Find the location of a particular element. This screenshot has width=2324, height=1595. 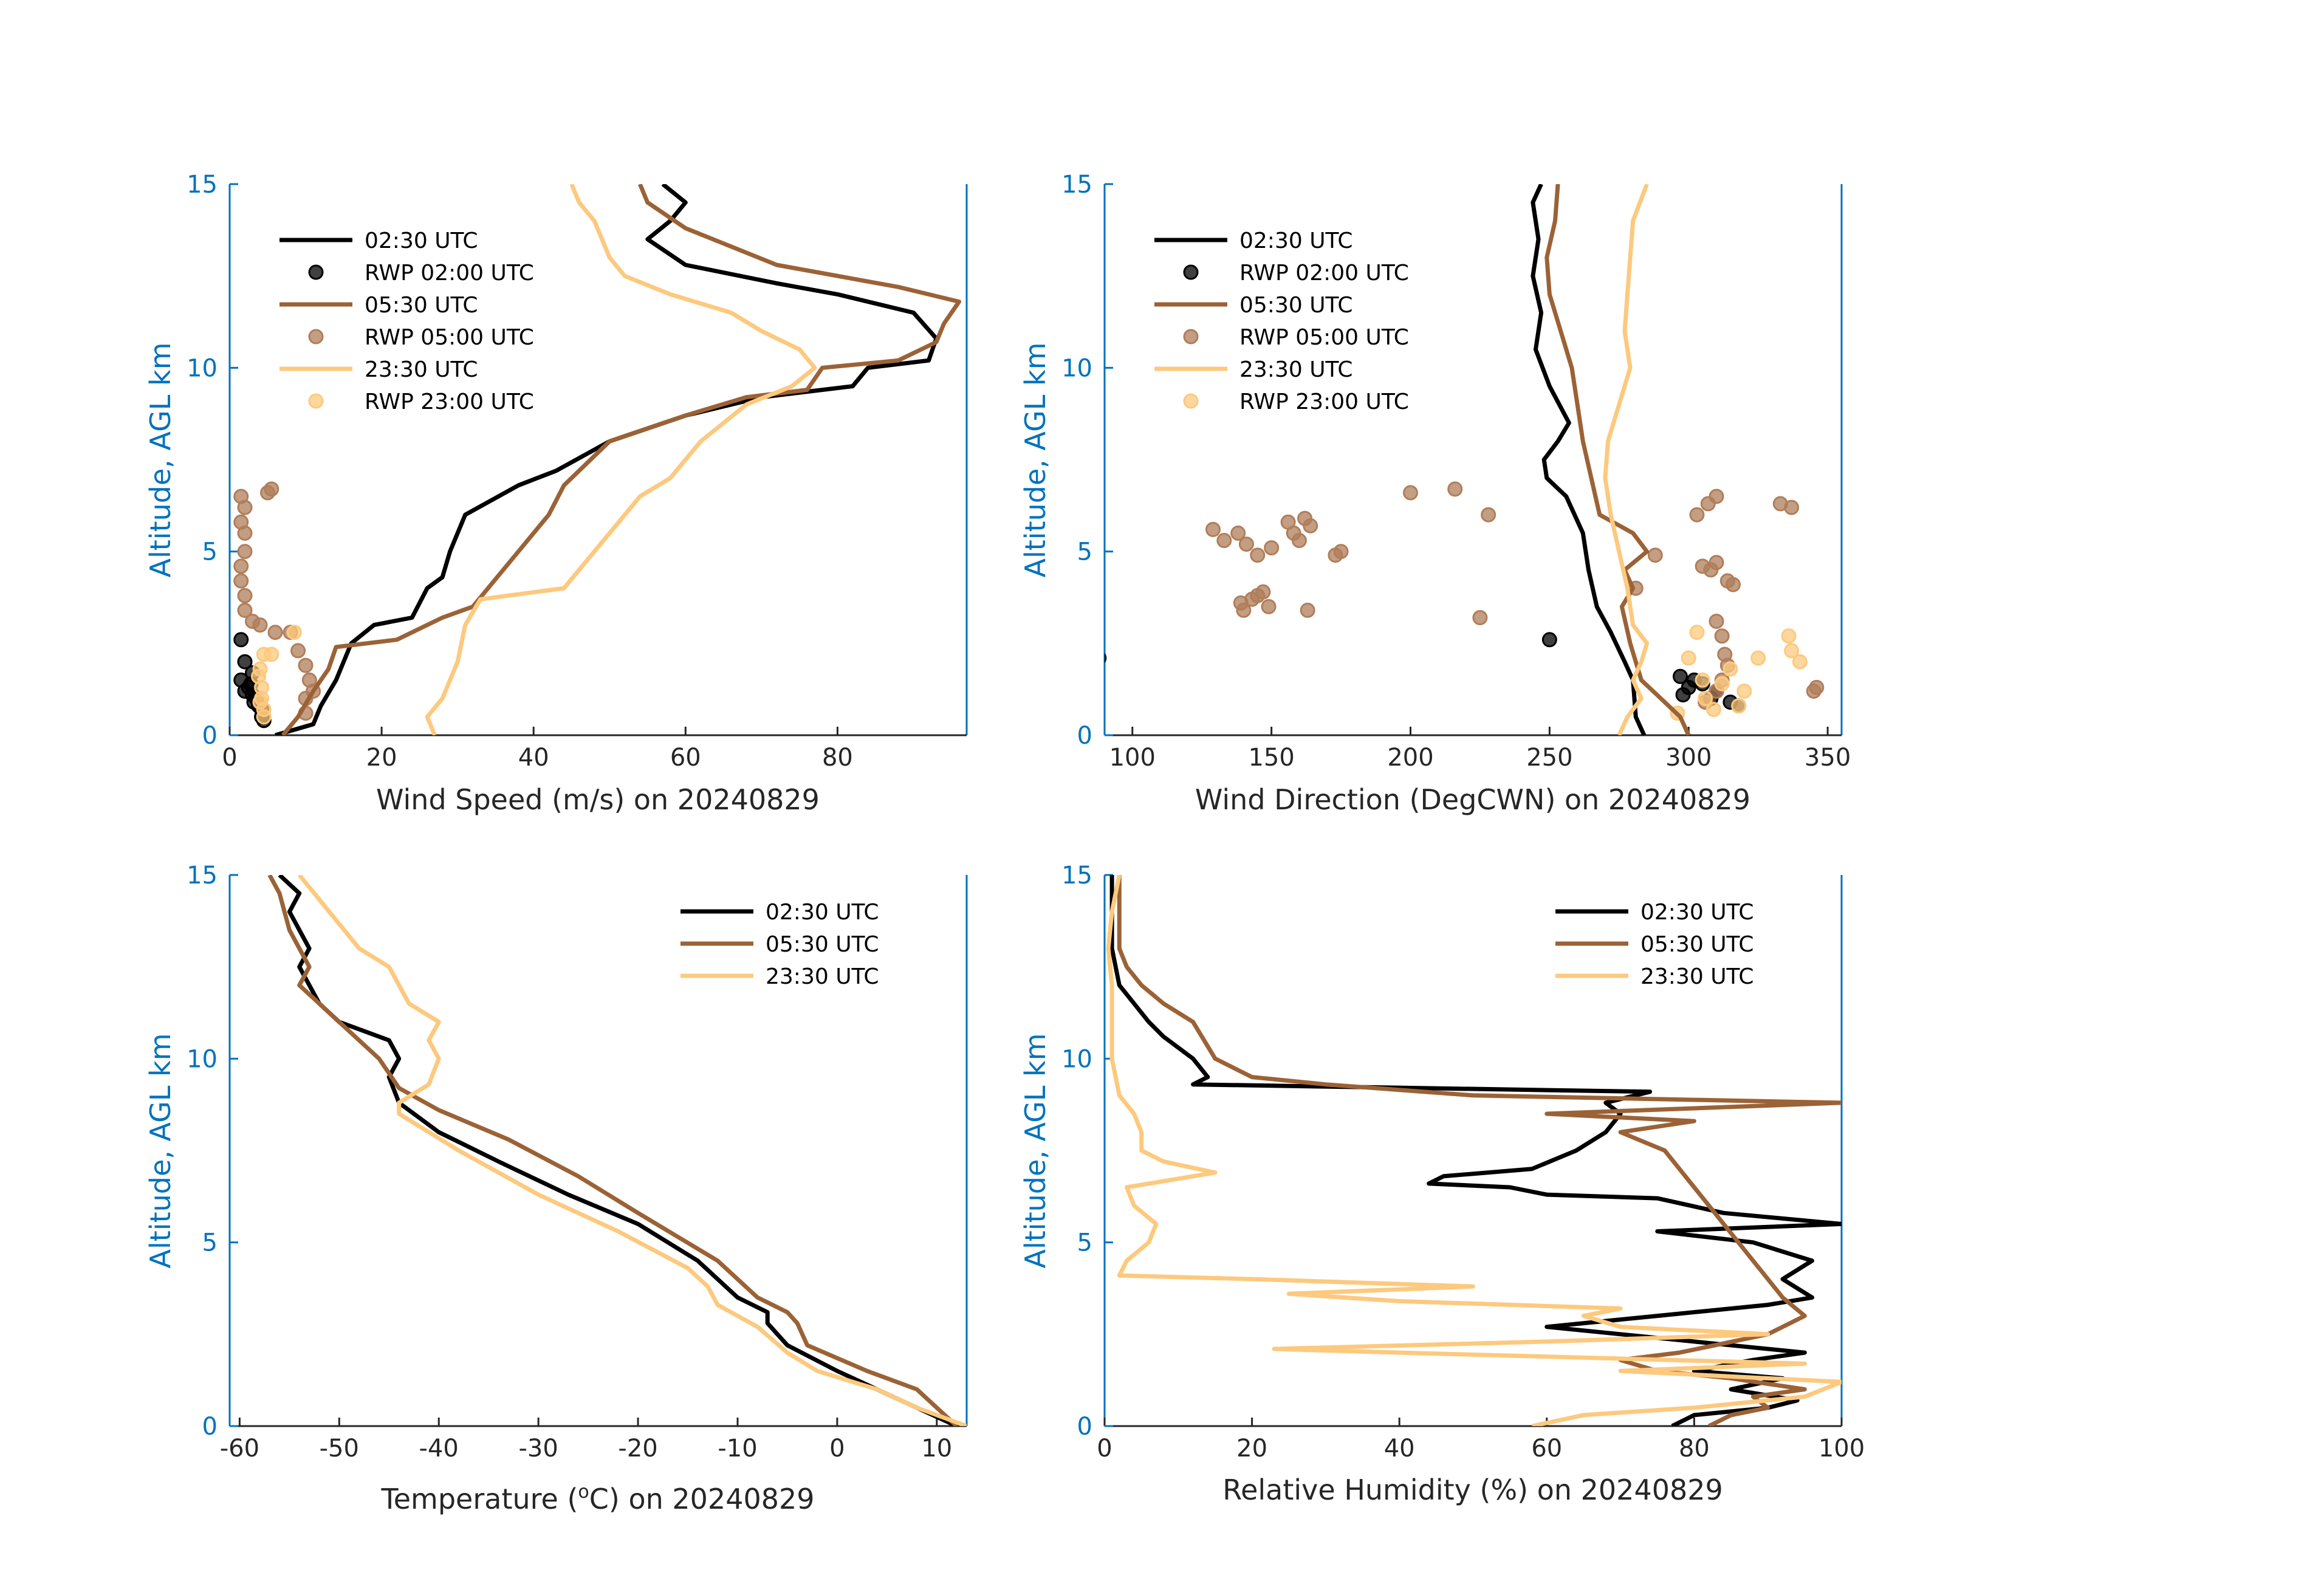

x-tick-label: 150 is located at coordinates (1271, 758).